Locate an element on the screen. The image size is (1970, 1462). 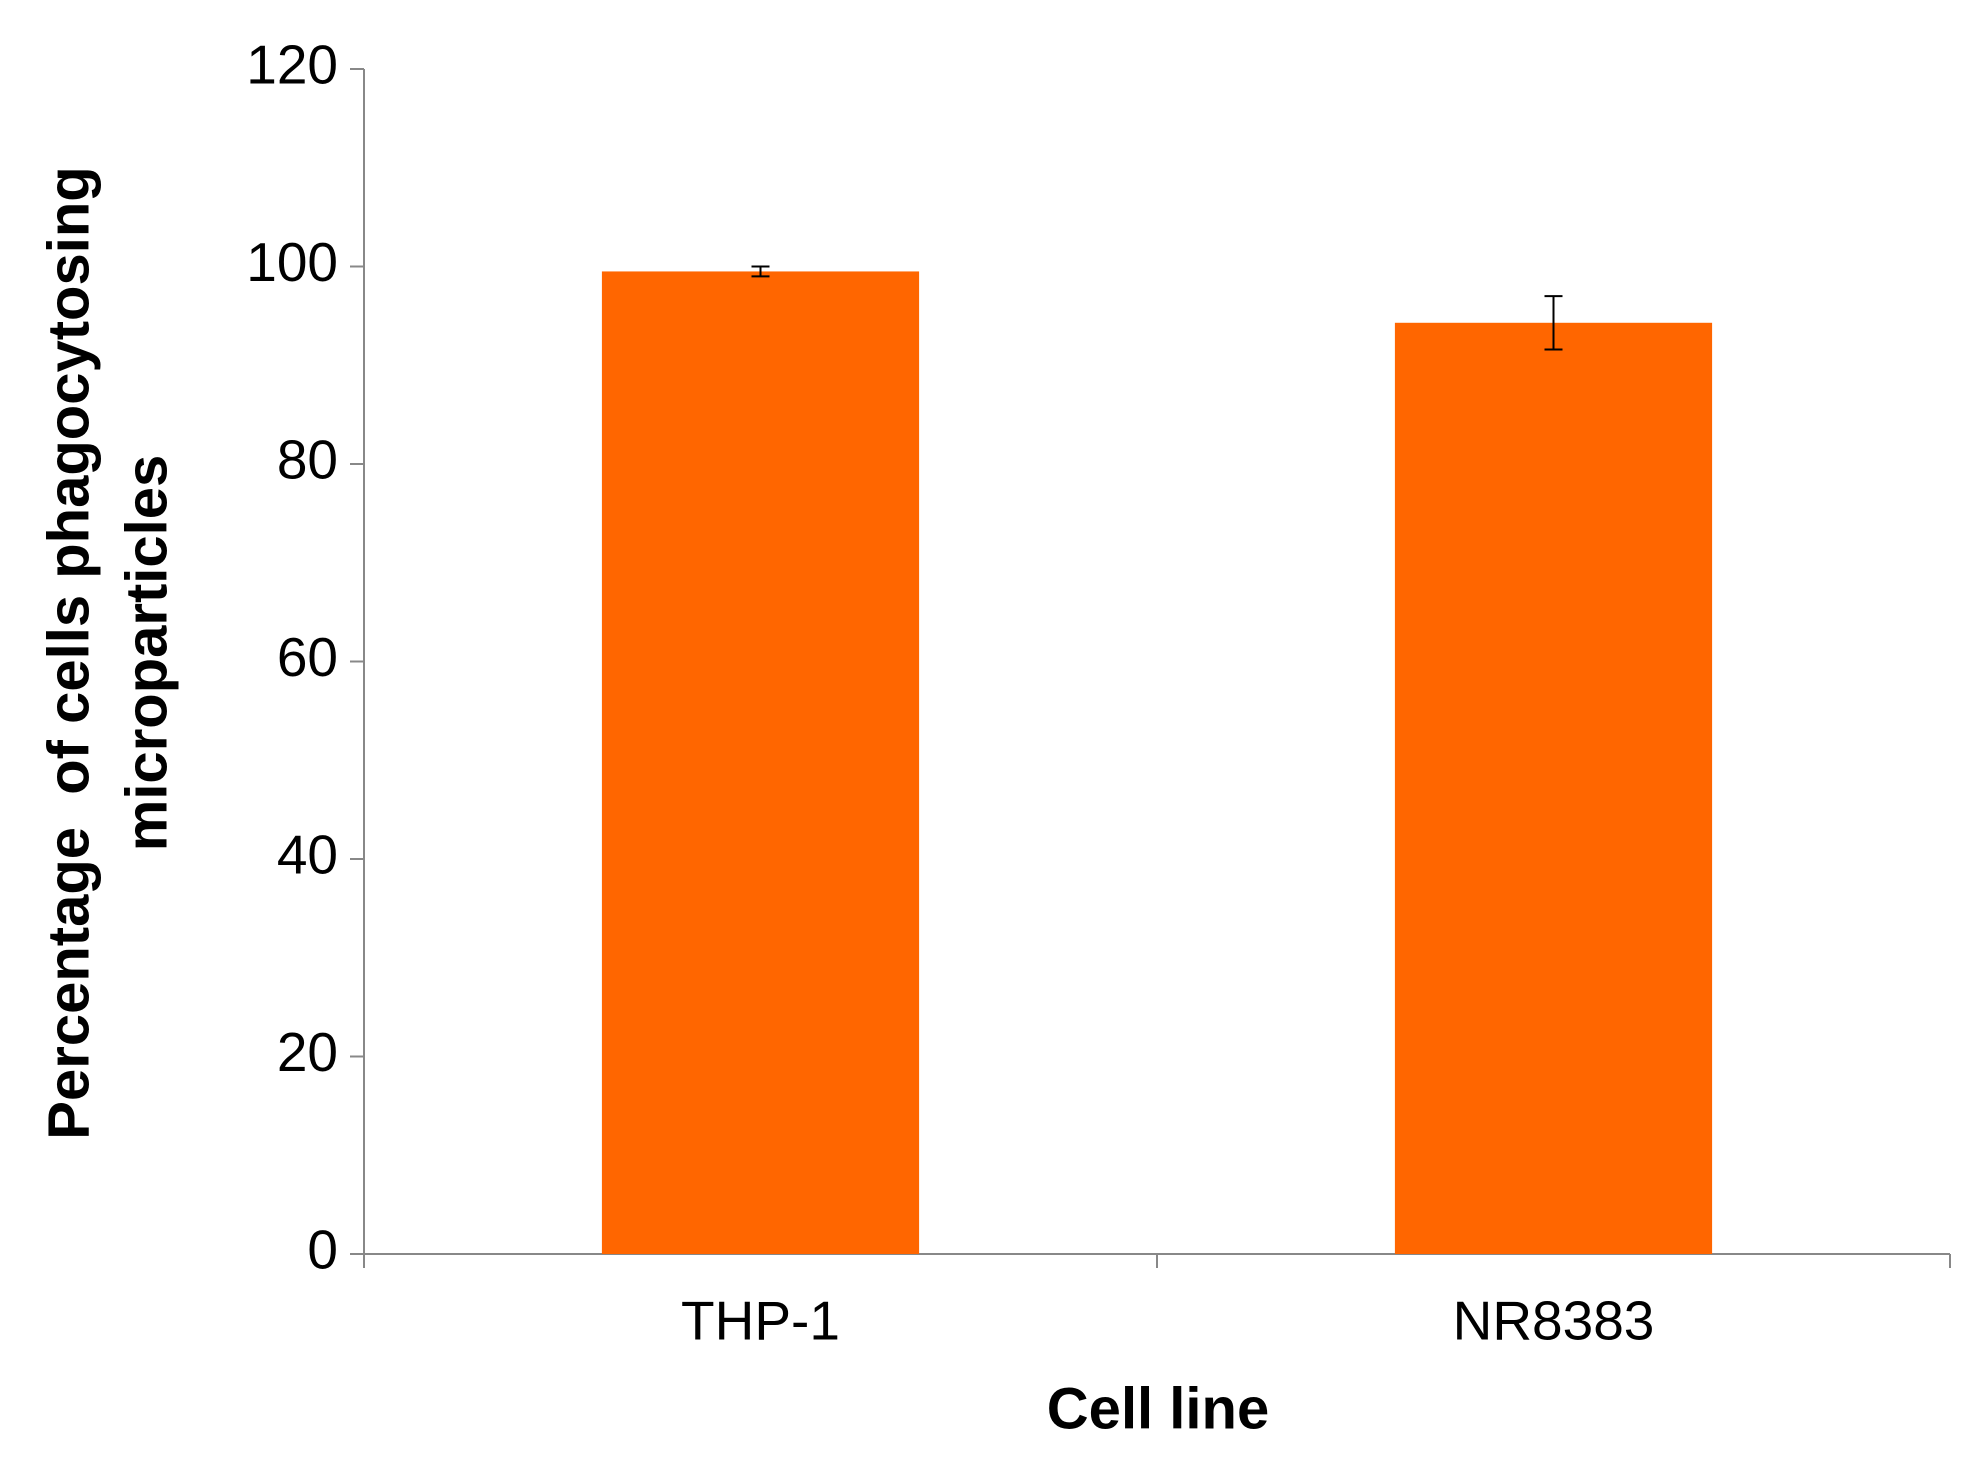
y-tick-label: 0 is located at coordinates (322, 1250).